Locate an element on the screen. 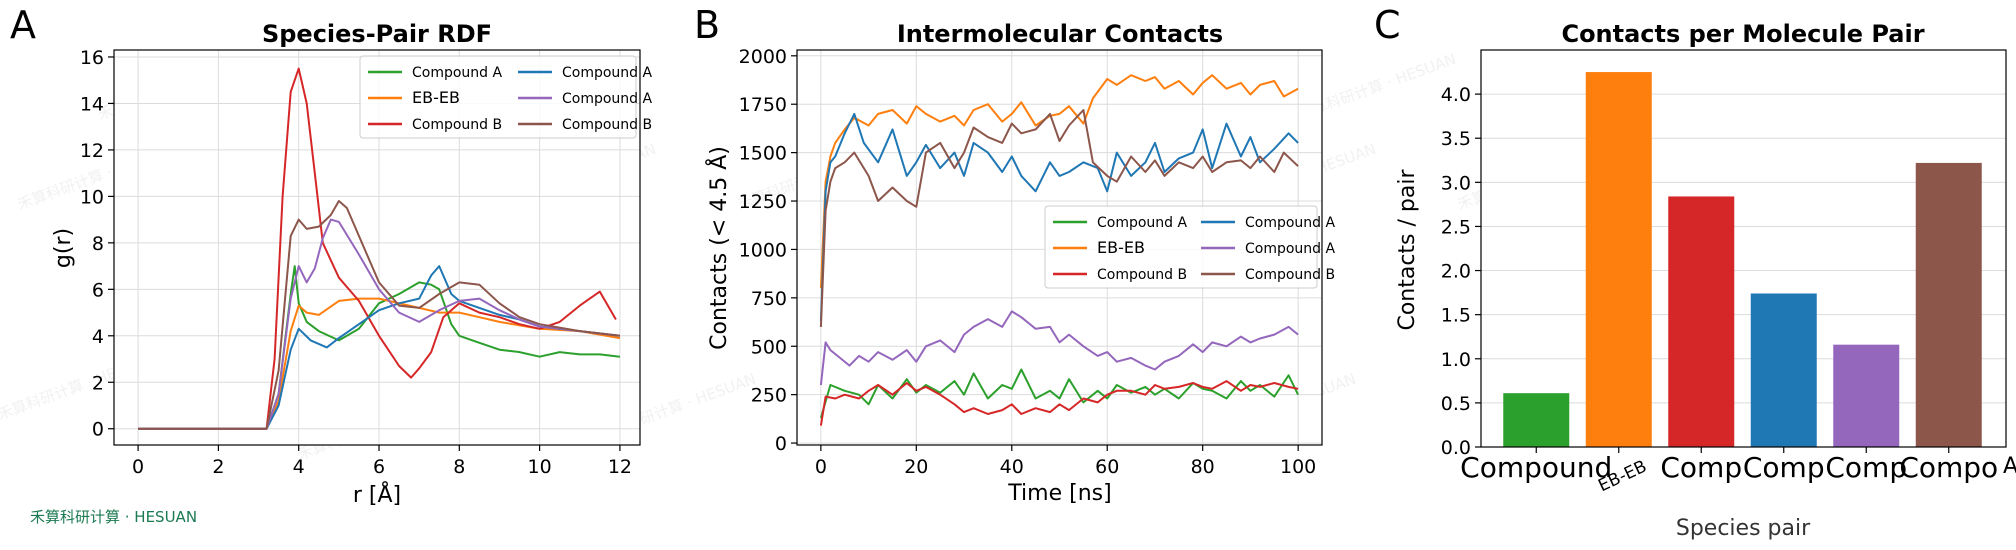  y-tick-label: 10 is located at coordinates (92, 197).